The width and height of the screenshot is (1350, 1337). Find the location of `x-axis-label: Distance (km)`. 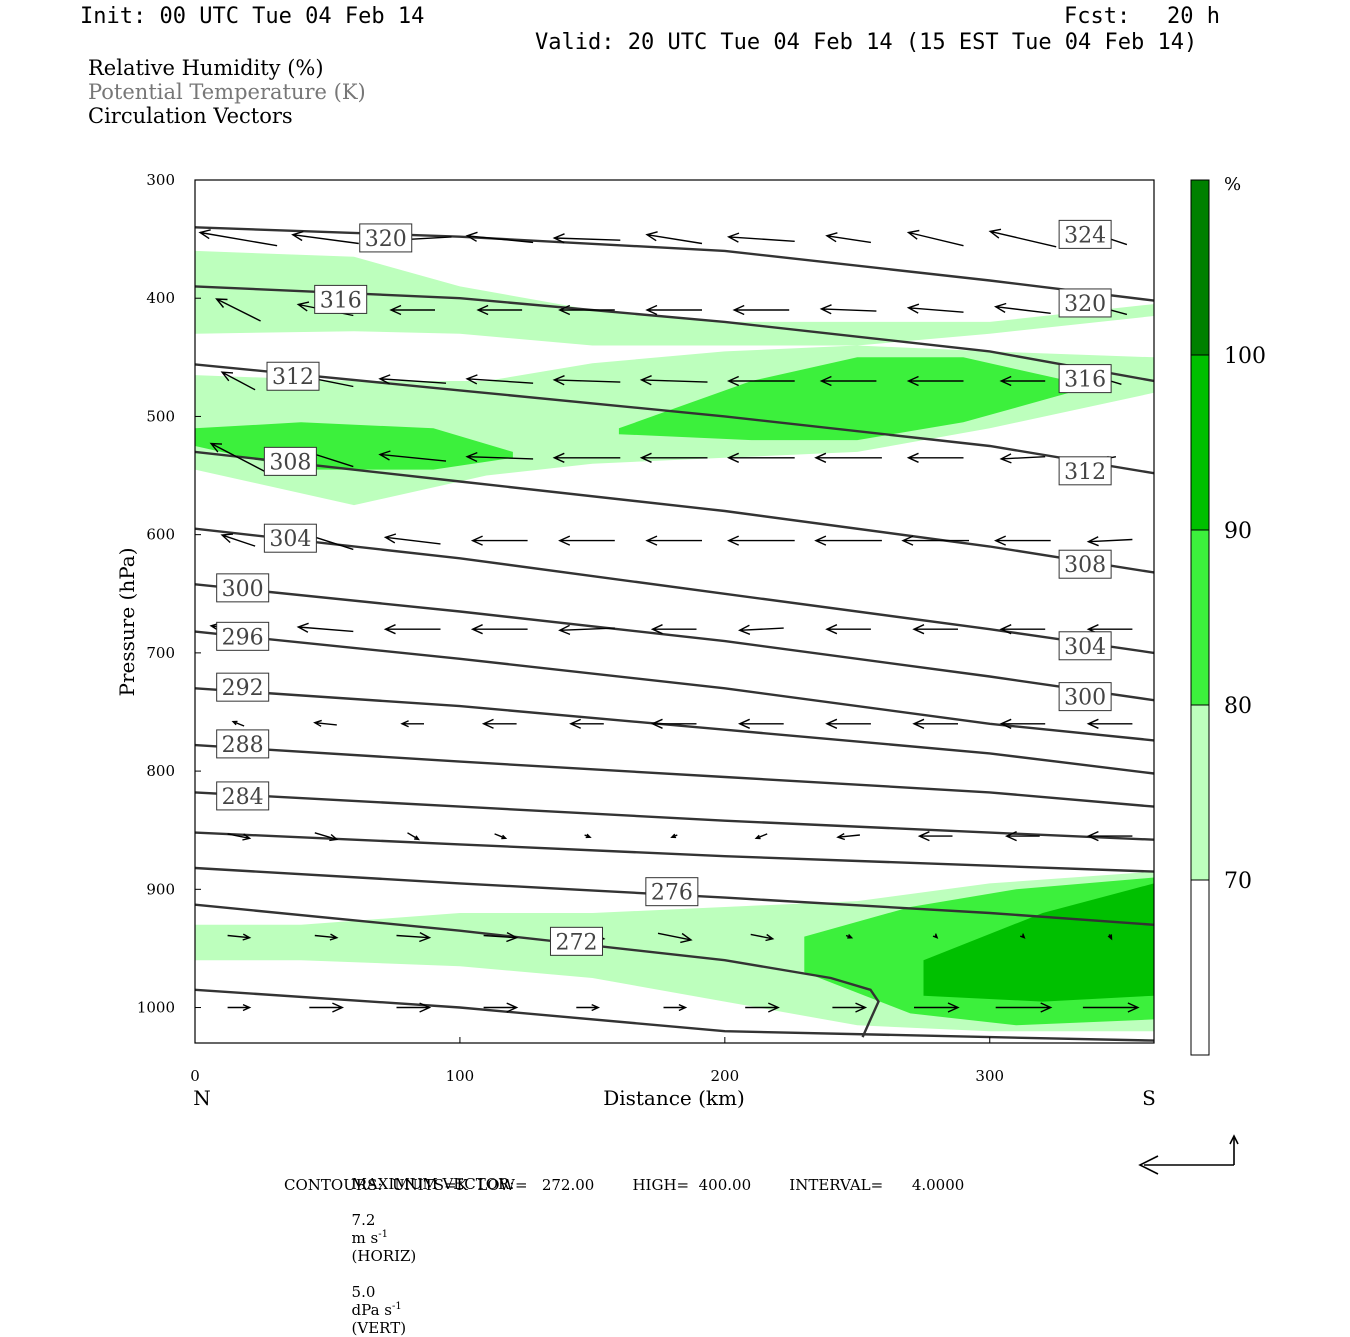

x-axis-label: Distance (km) is located at coordinates (674, 1098).